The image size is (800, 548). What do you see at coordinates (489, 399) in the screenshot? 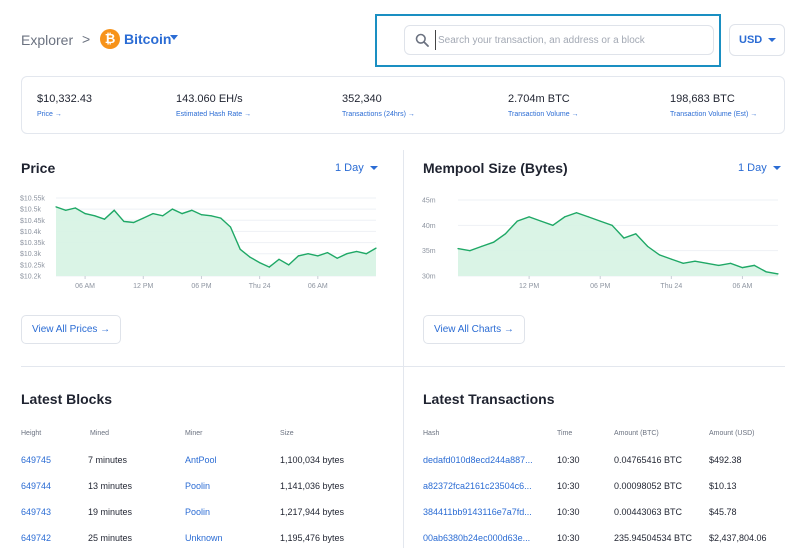
I see `latest-transactions-title: Latest Transactions` at bounding box center [489, 399].